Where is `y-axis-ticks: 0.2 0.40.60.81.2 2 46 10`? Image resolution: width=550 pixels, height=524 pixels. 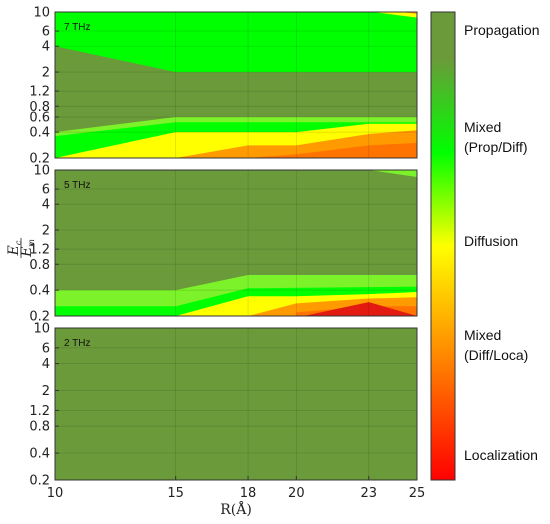
y-axis-ticks: 0.2 0.40.60.81.2 2 46 10 is located at coordinates (44, 86).